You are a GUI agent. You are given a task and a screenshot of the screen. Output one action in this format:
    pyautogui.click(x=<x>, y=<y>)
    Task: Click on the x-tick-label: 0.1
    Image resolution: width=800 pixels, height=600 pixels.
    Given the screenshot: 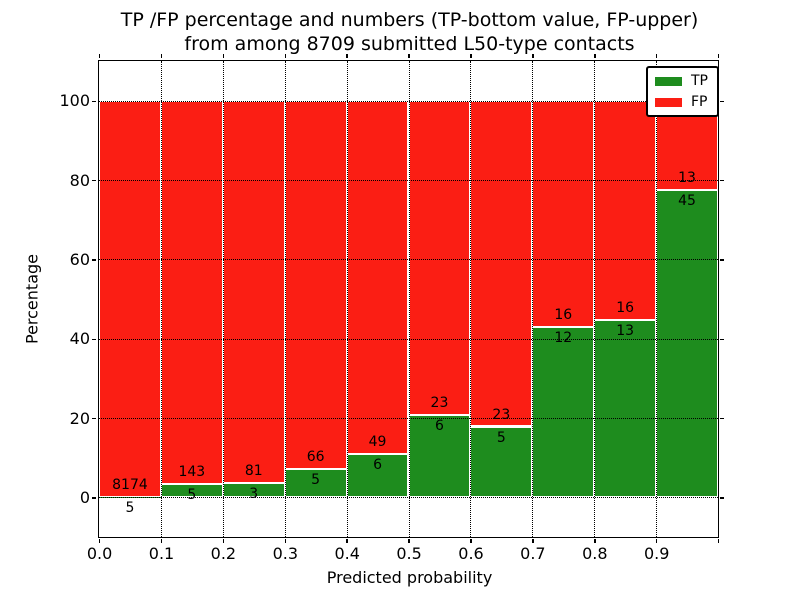 What is the action you would take?
    pyautogui.click(x=161, y=553)
    